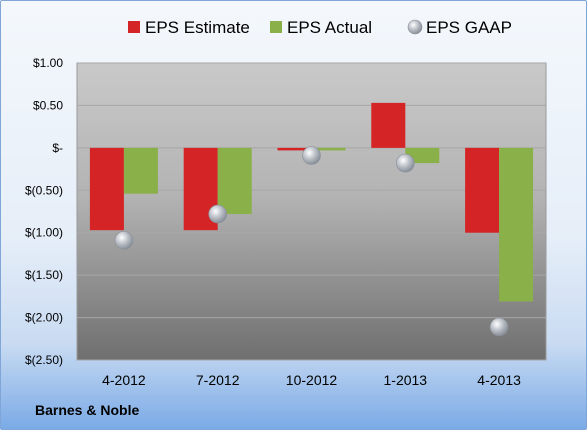 This screenshot has width=587, height=430. What do you see at coordinates (44, 275) in the screenshot?
I see `y-tick-label: $(1.50)` at bounding box center [44, 275].